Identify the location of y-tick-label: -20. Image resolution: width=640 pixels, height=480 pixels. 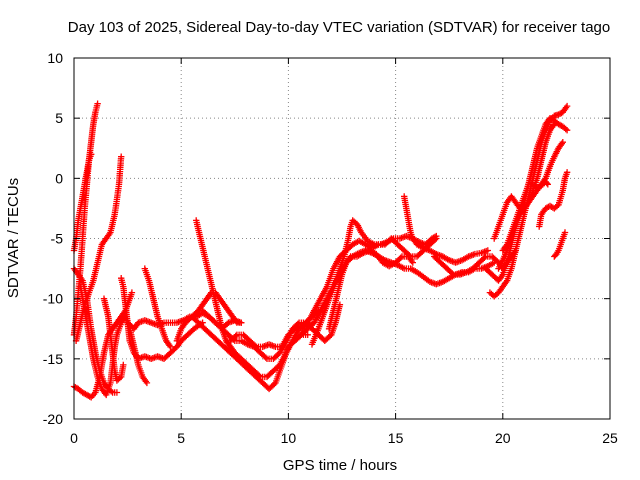
(53, 419).